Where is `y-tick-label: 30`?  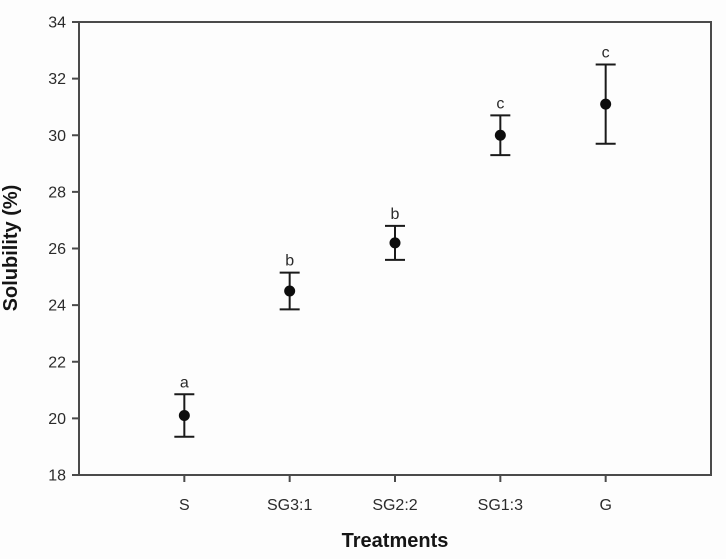 y-tick-label: 30 is located at coordinates (57, 136).